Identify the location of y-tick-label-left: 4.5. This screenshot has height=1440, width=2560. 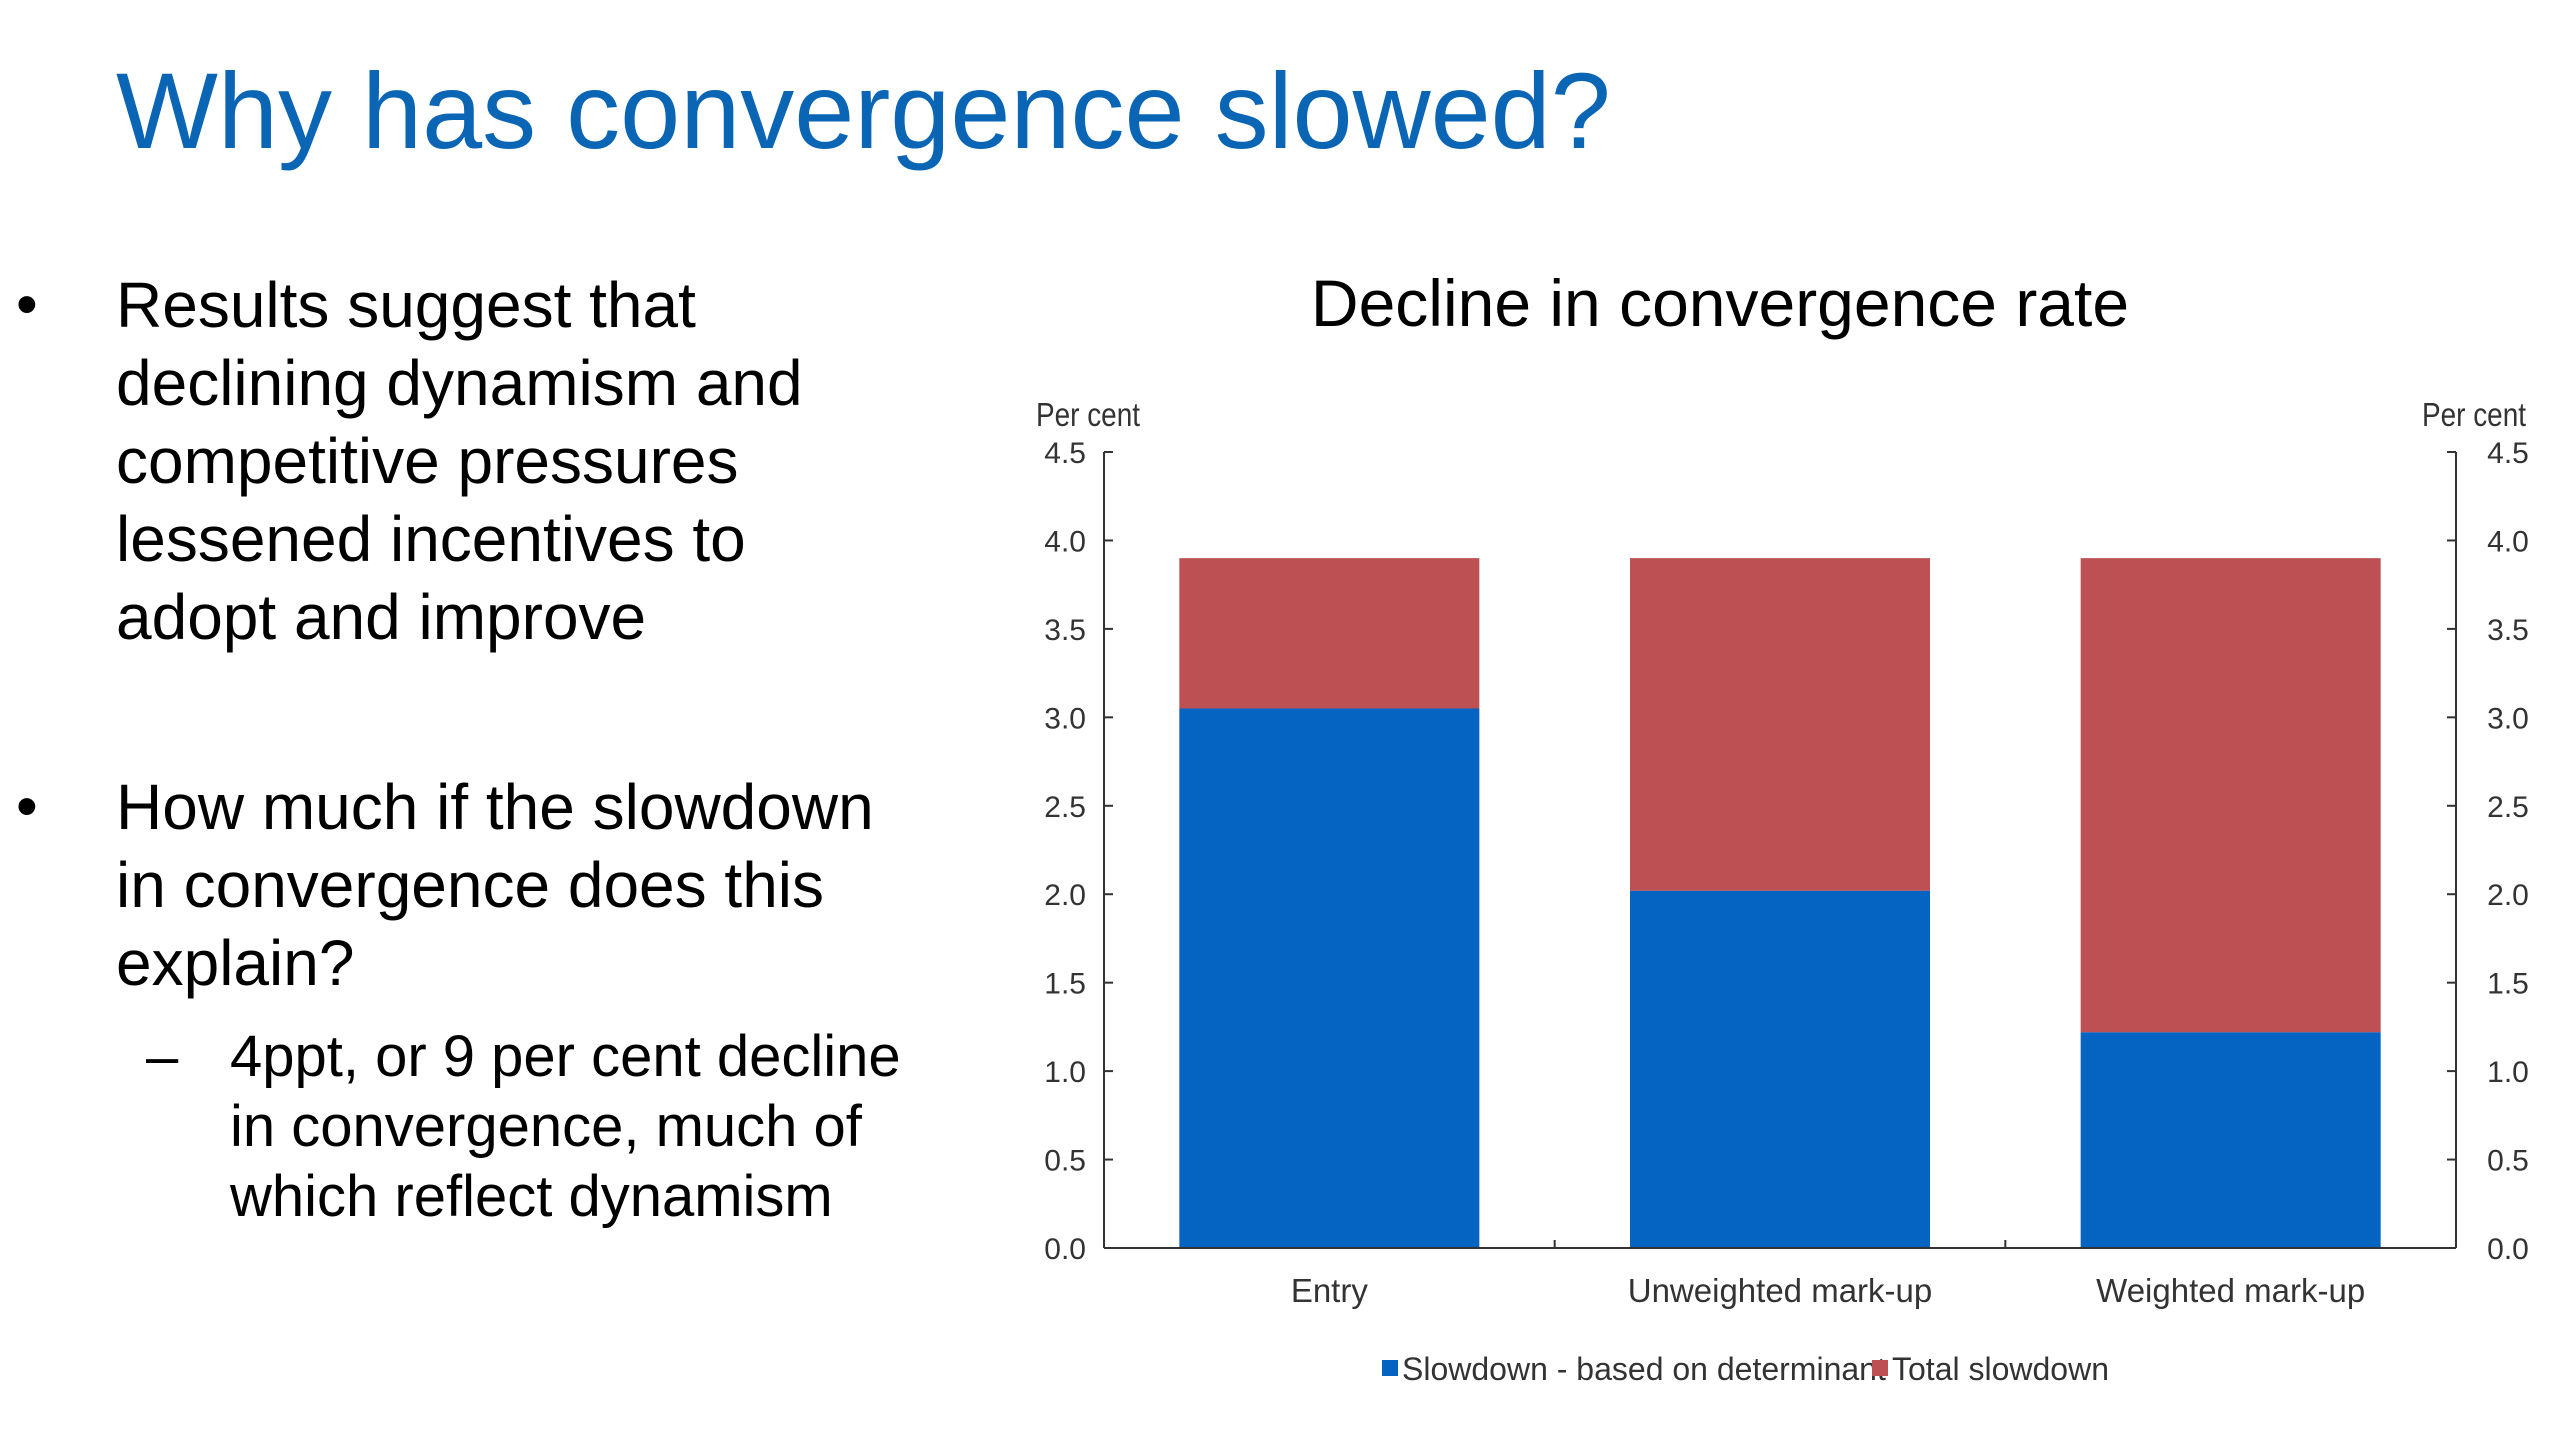
(1065, 453).